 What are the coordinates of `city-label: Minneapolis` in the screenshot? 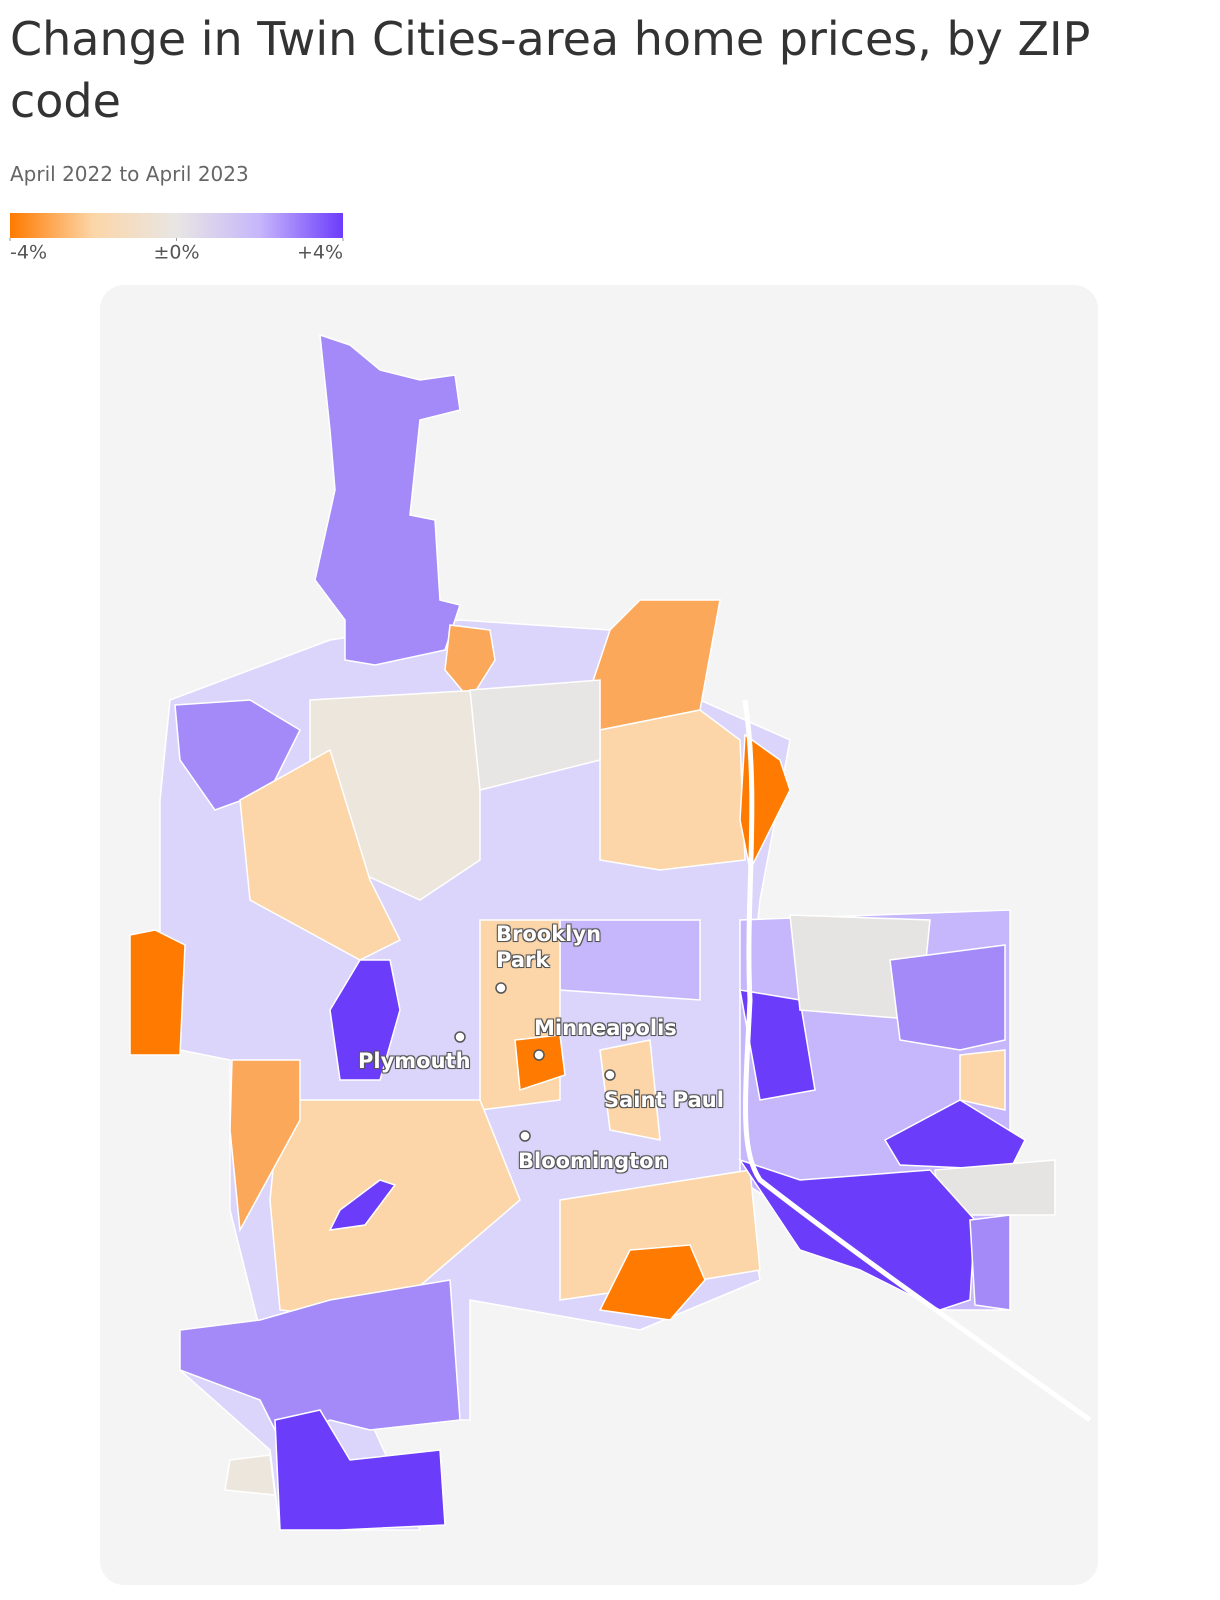 It's located at (605, 1028).